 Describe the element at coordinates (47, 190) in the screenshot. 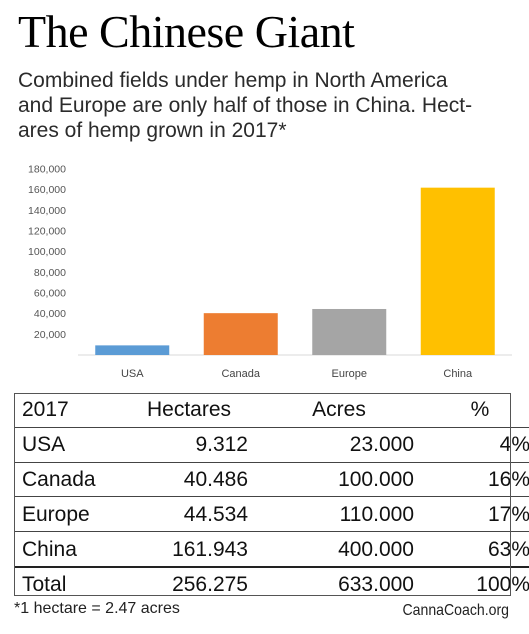

I see `y-tick-label: 160,000` at that location.